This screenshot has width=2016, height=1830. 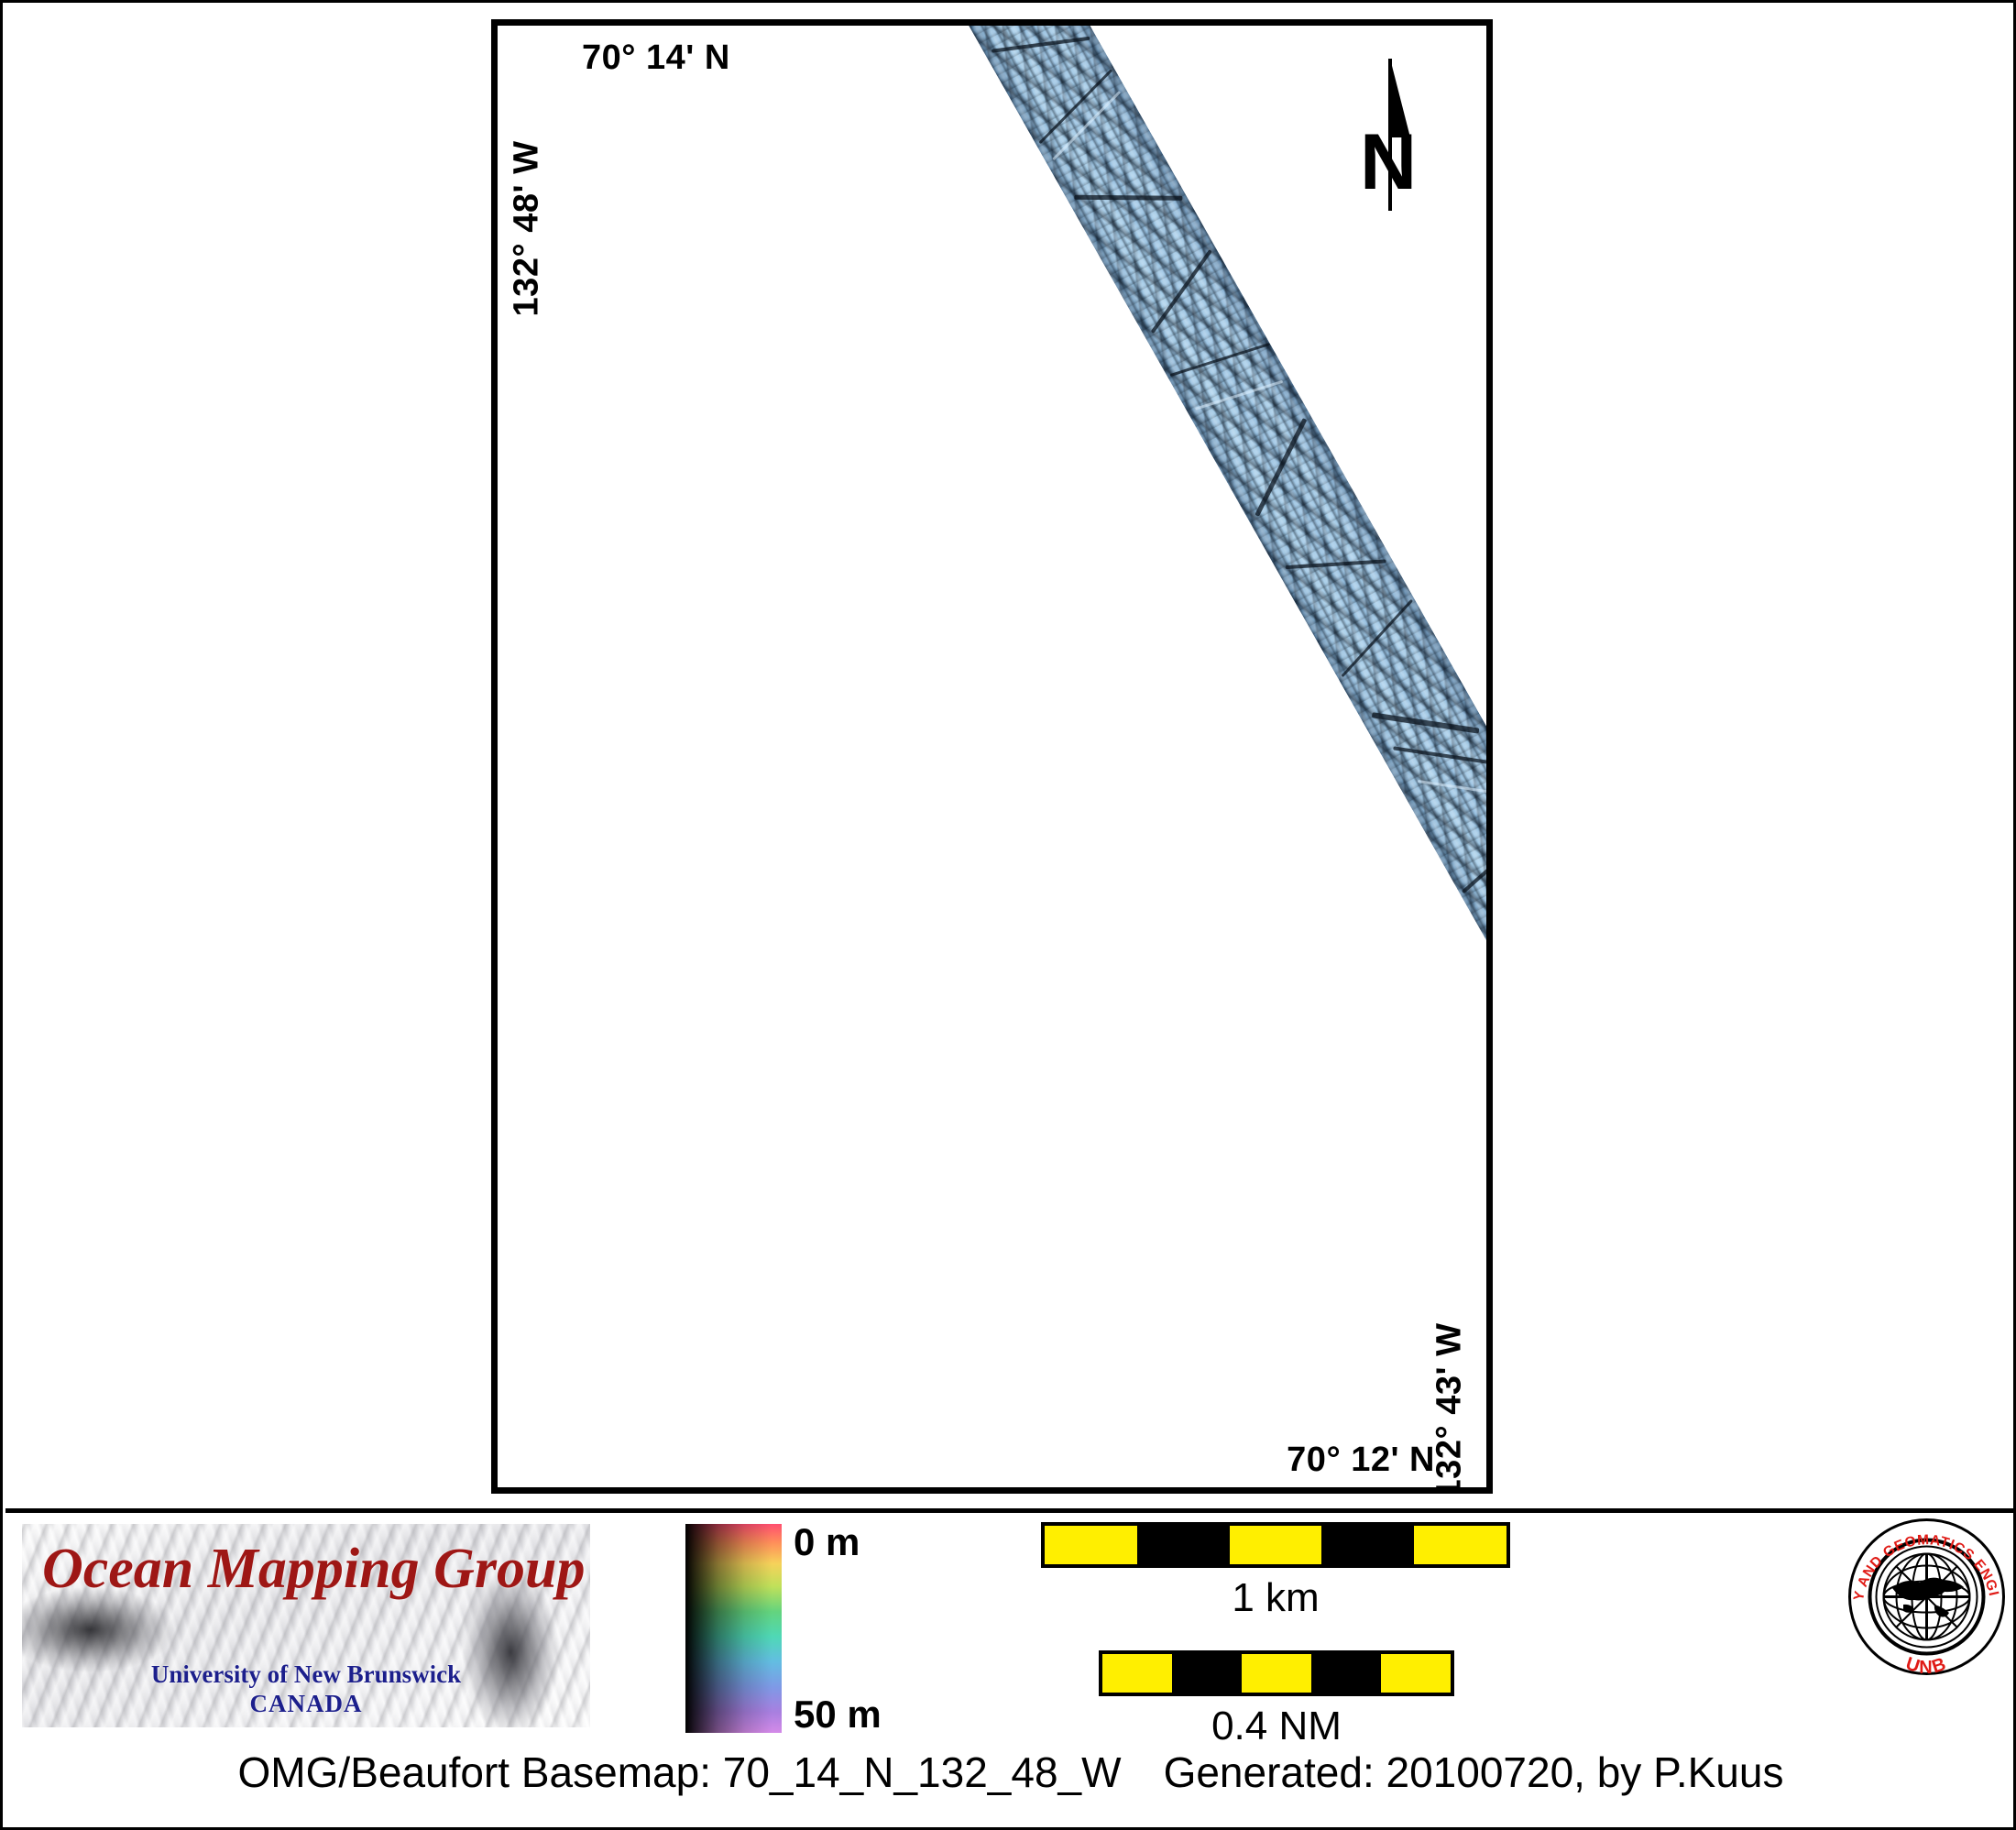 I want to click on unb-crest-icon: GEODESY AND GEOMATICS ENGINEERING UNB, so click(x=1925, y=1597).